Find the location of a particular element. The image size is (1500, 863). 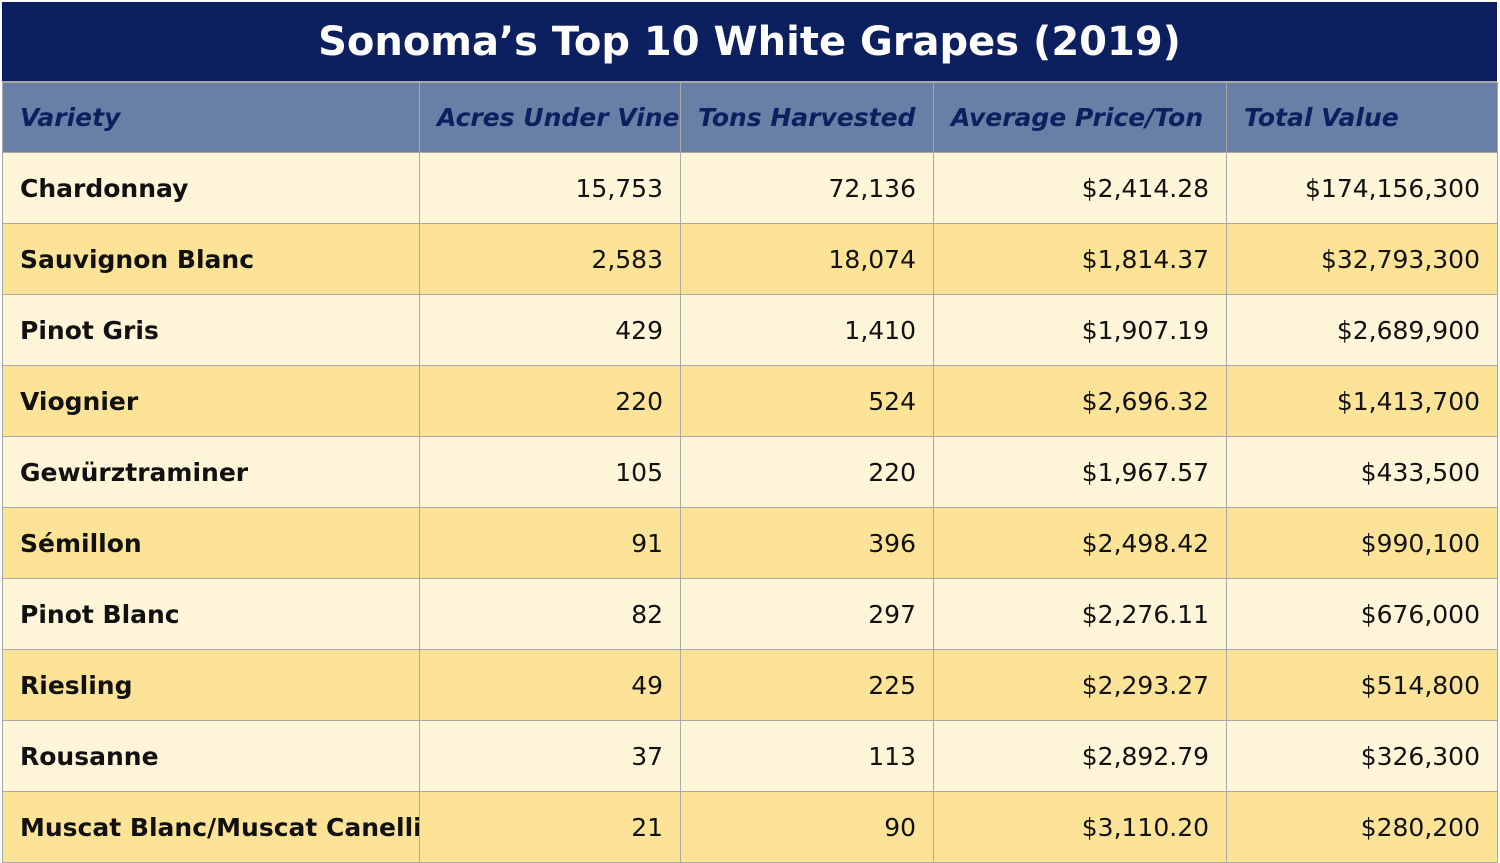

cell-variety: Chardonnay is located at coordinates (211, 188).